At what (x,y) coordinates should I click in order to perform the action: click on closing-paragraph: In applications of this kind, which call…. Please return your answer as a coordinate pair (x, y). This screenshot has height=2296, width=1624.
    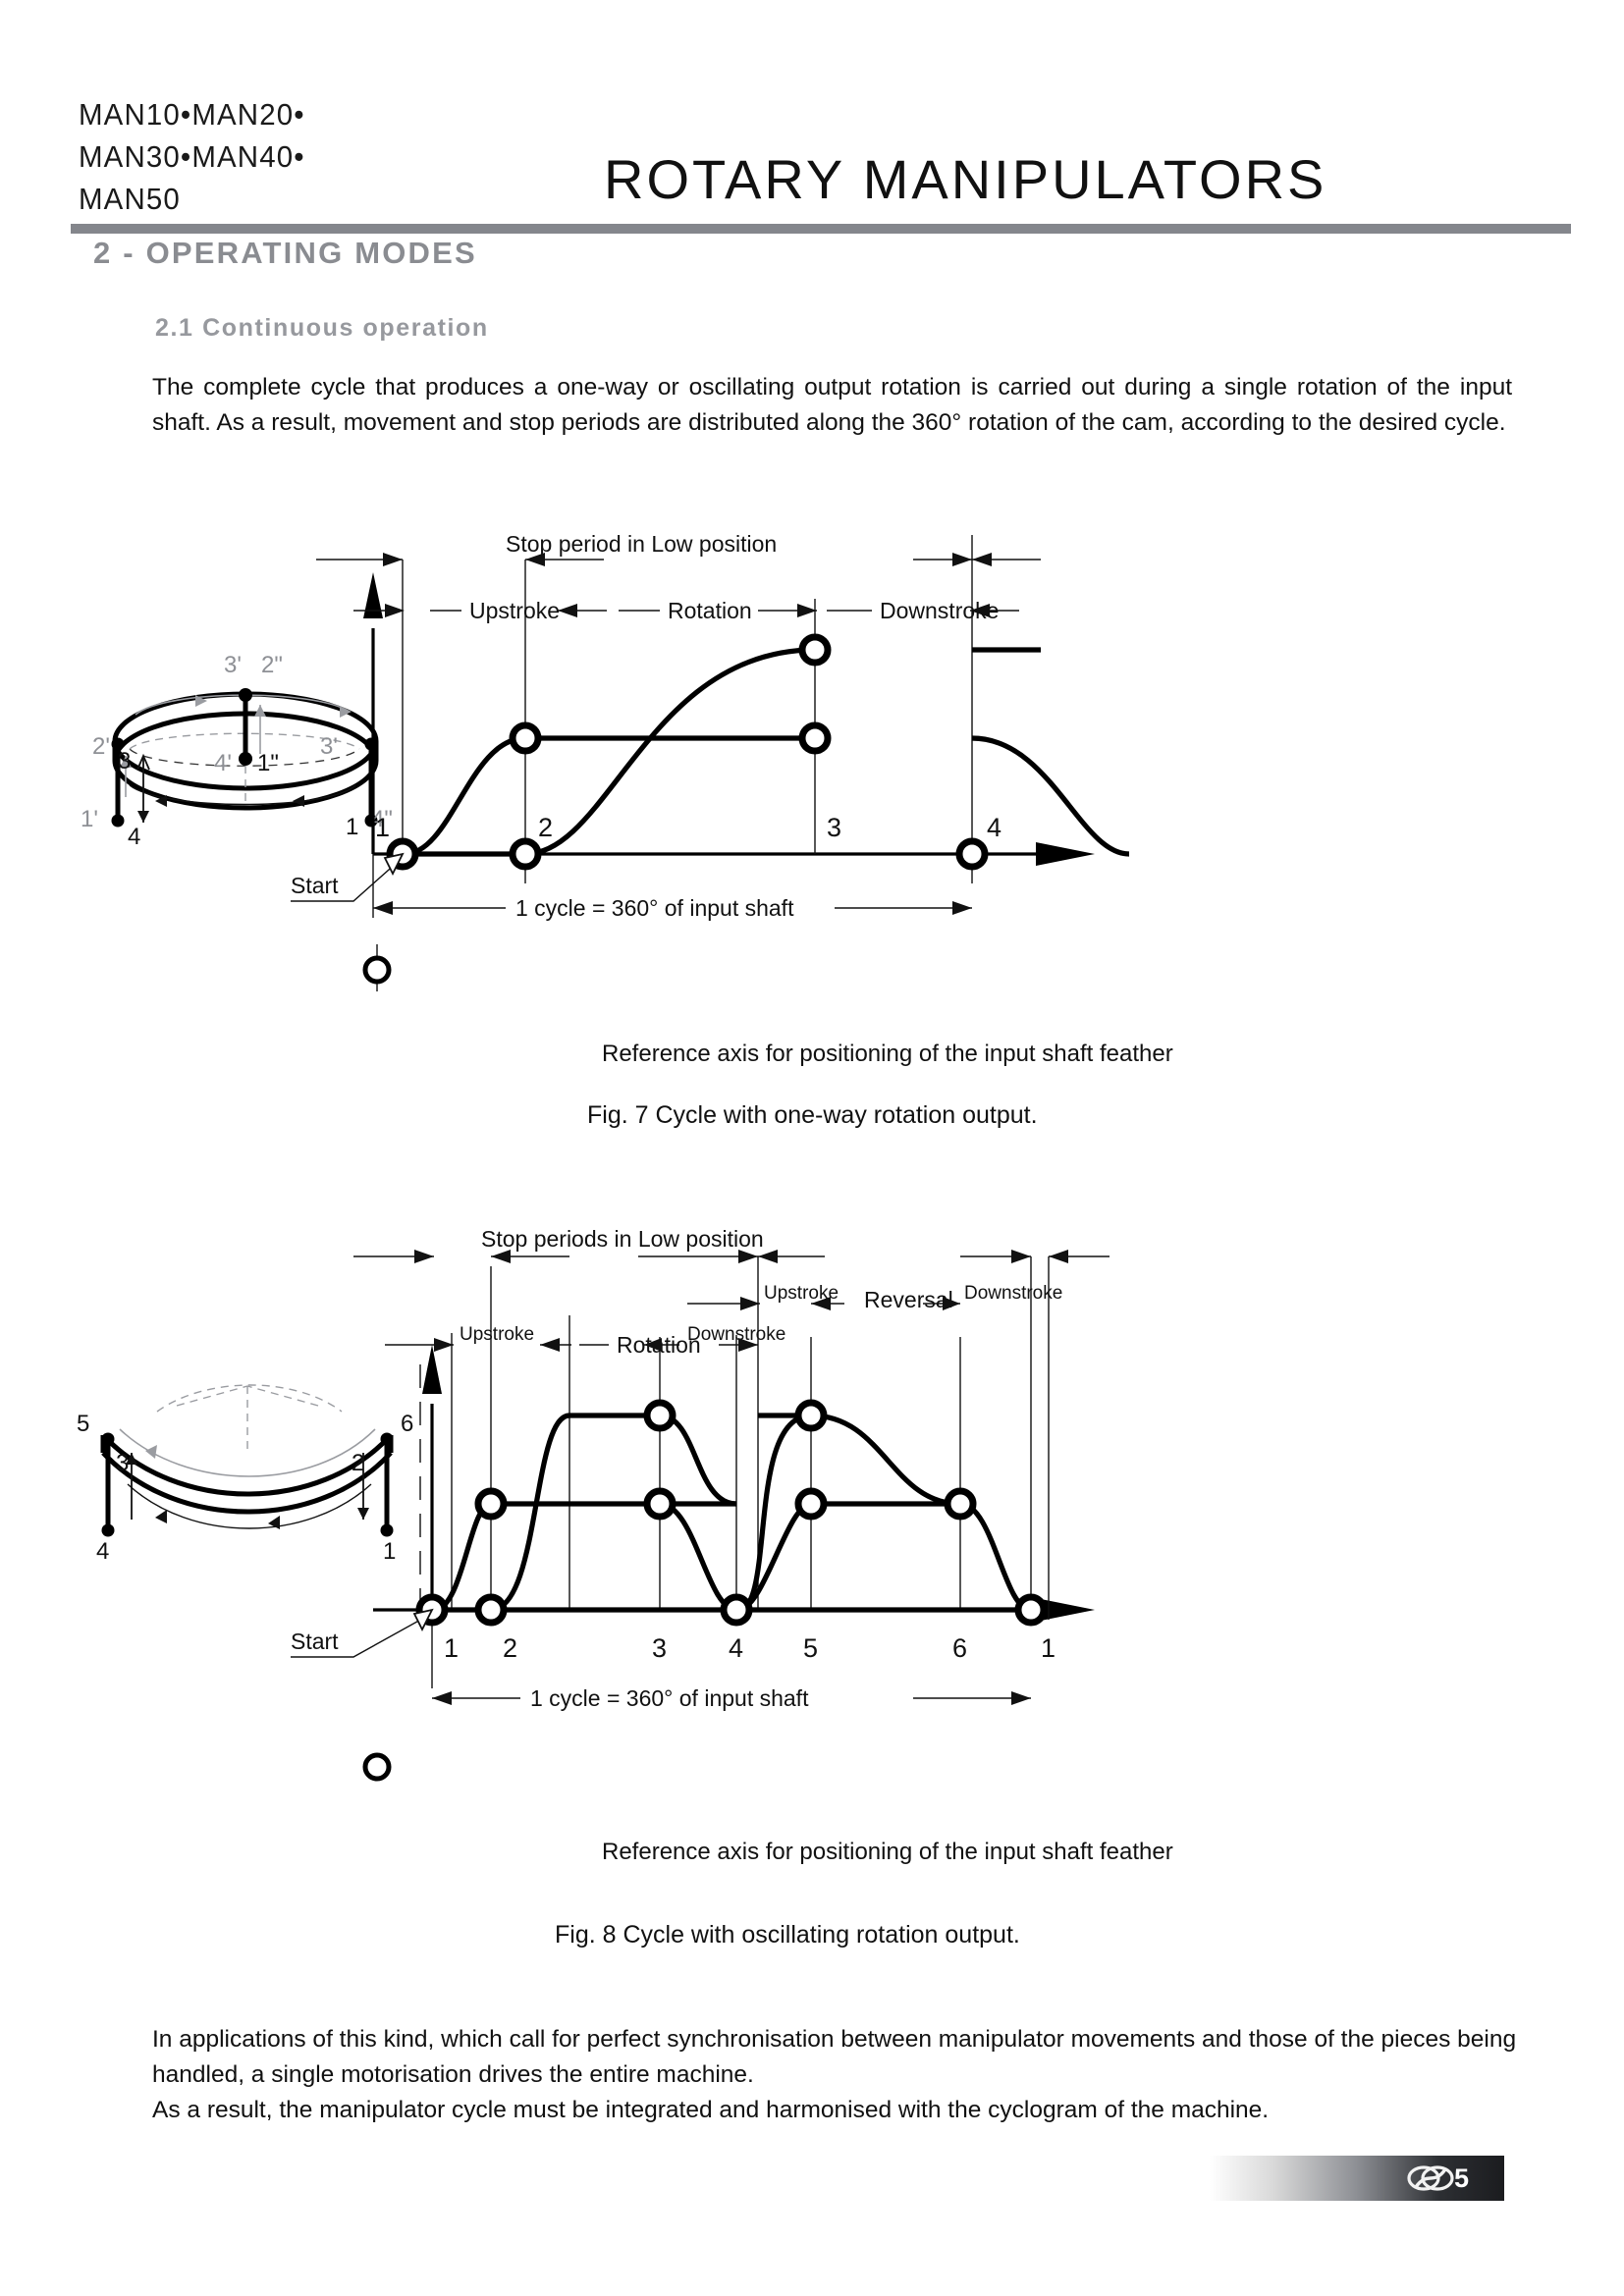
    Looking at the image, I should click on (834, 2075).